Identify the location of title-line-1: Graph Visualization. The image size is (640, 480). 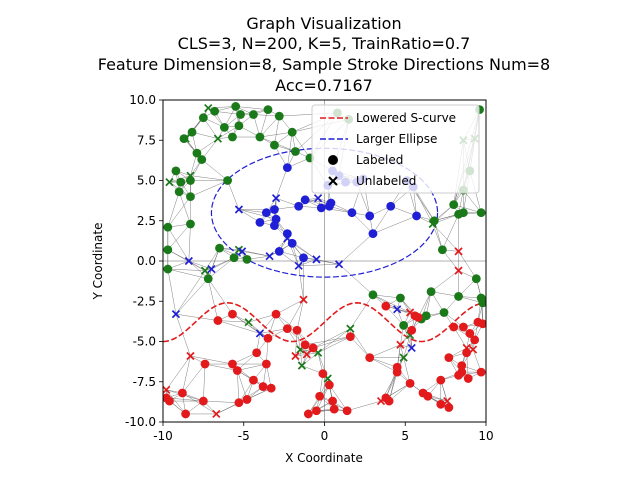
(323, 23).